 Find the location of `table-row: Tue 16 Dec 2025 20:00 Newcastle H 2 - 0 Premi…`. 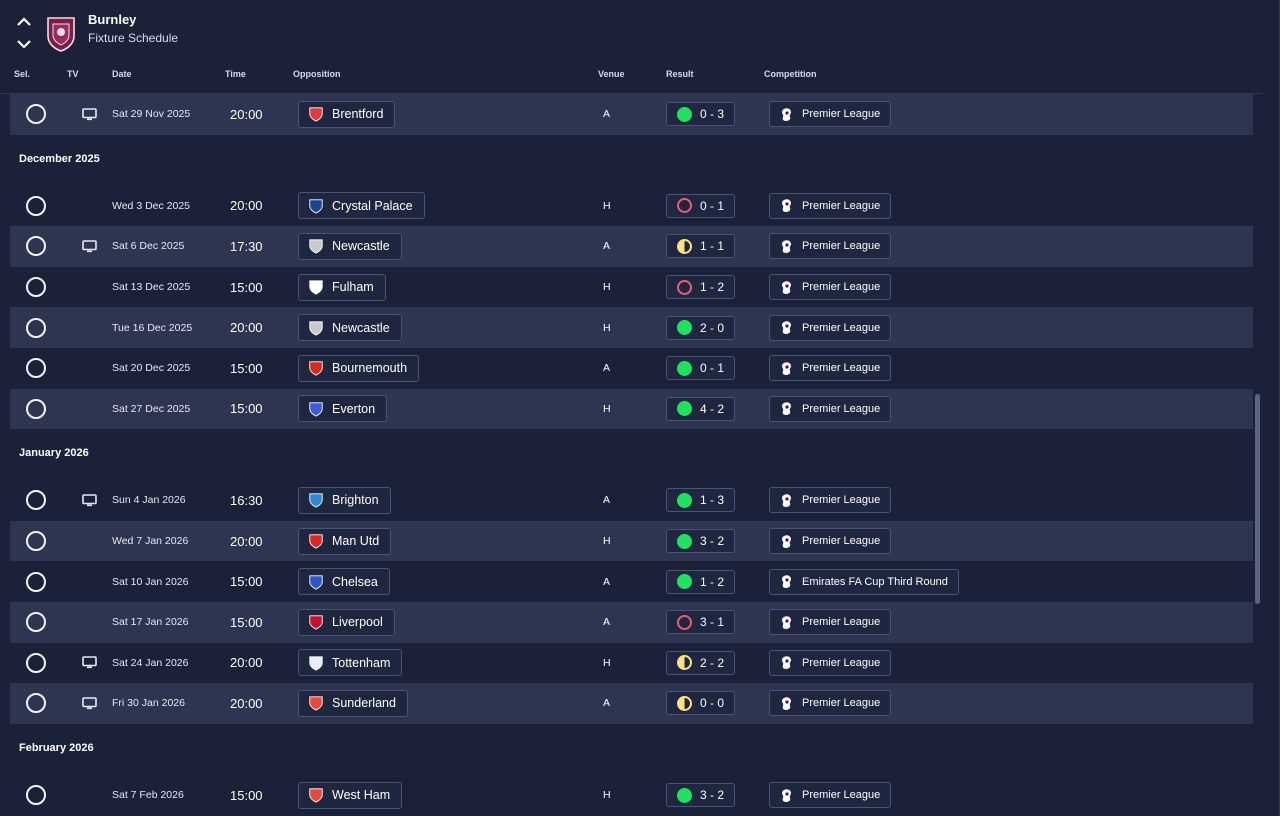

table-row: Tue 16 Dec 2025 20:00 Newcastle H 2 - 0 Premi… is located at coordinates (631, 327).